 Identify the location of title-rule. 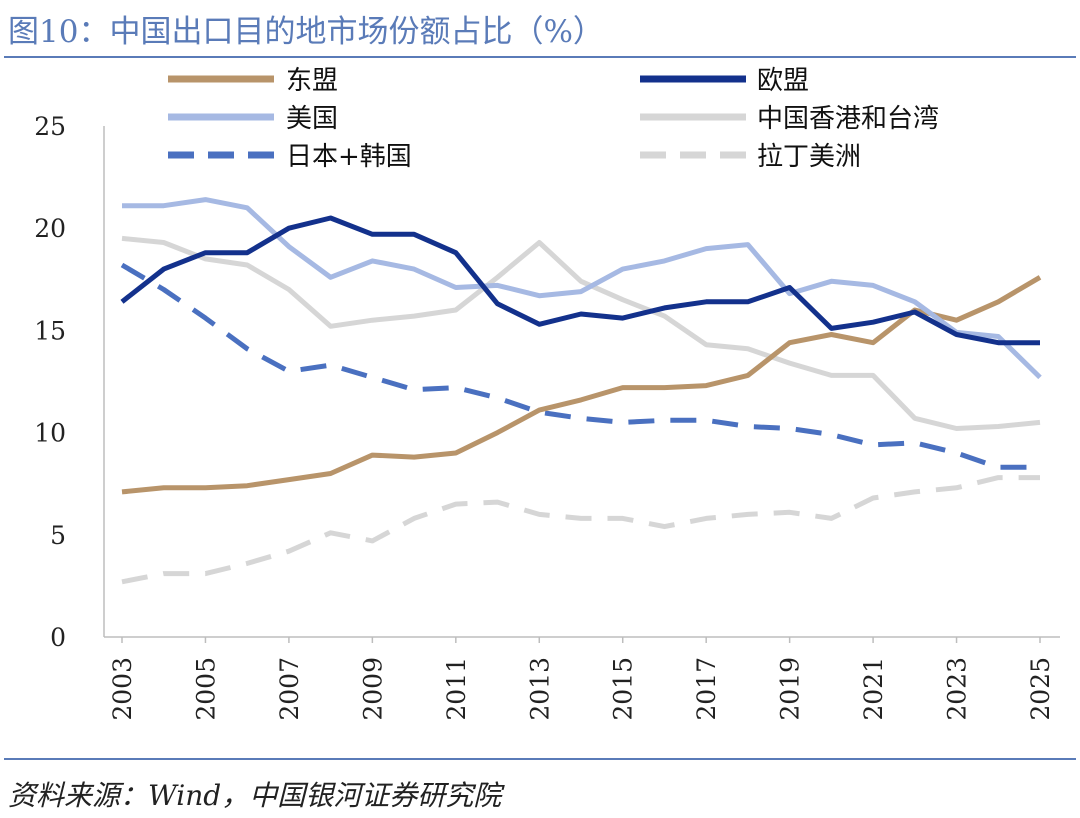
(540, 57).